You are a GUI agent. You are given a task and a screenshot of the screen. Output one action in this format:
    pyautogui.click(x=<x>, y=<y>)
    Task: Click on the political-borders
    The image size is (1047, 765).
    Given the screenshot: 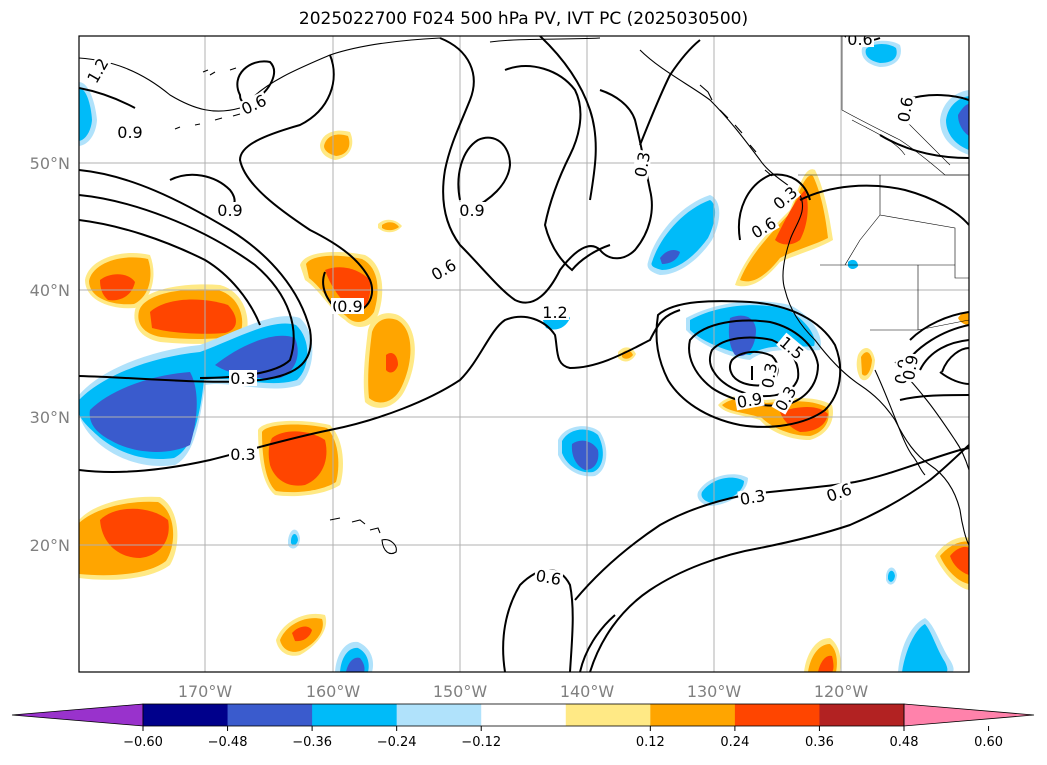 What is the action you would take?
    pyautogui.click(x=883, y=183)
    